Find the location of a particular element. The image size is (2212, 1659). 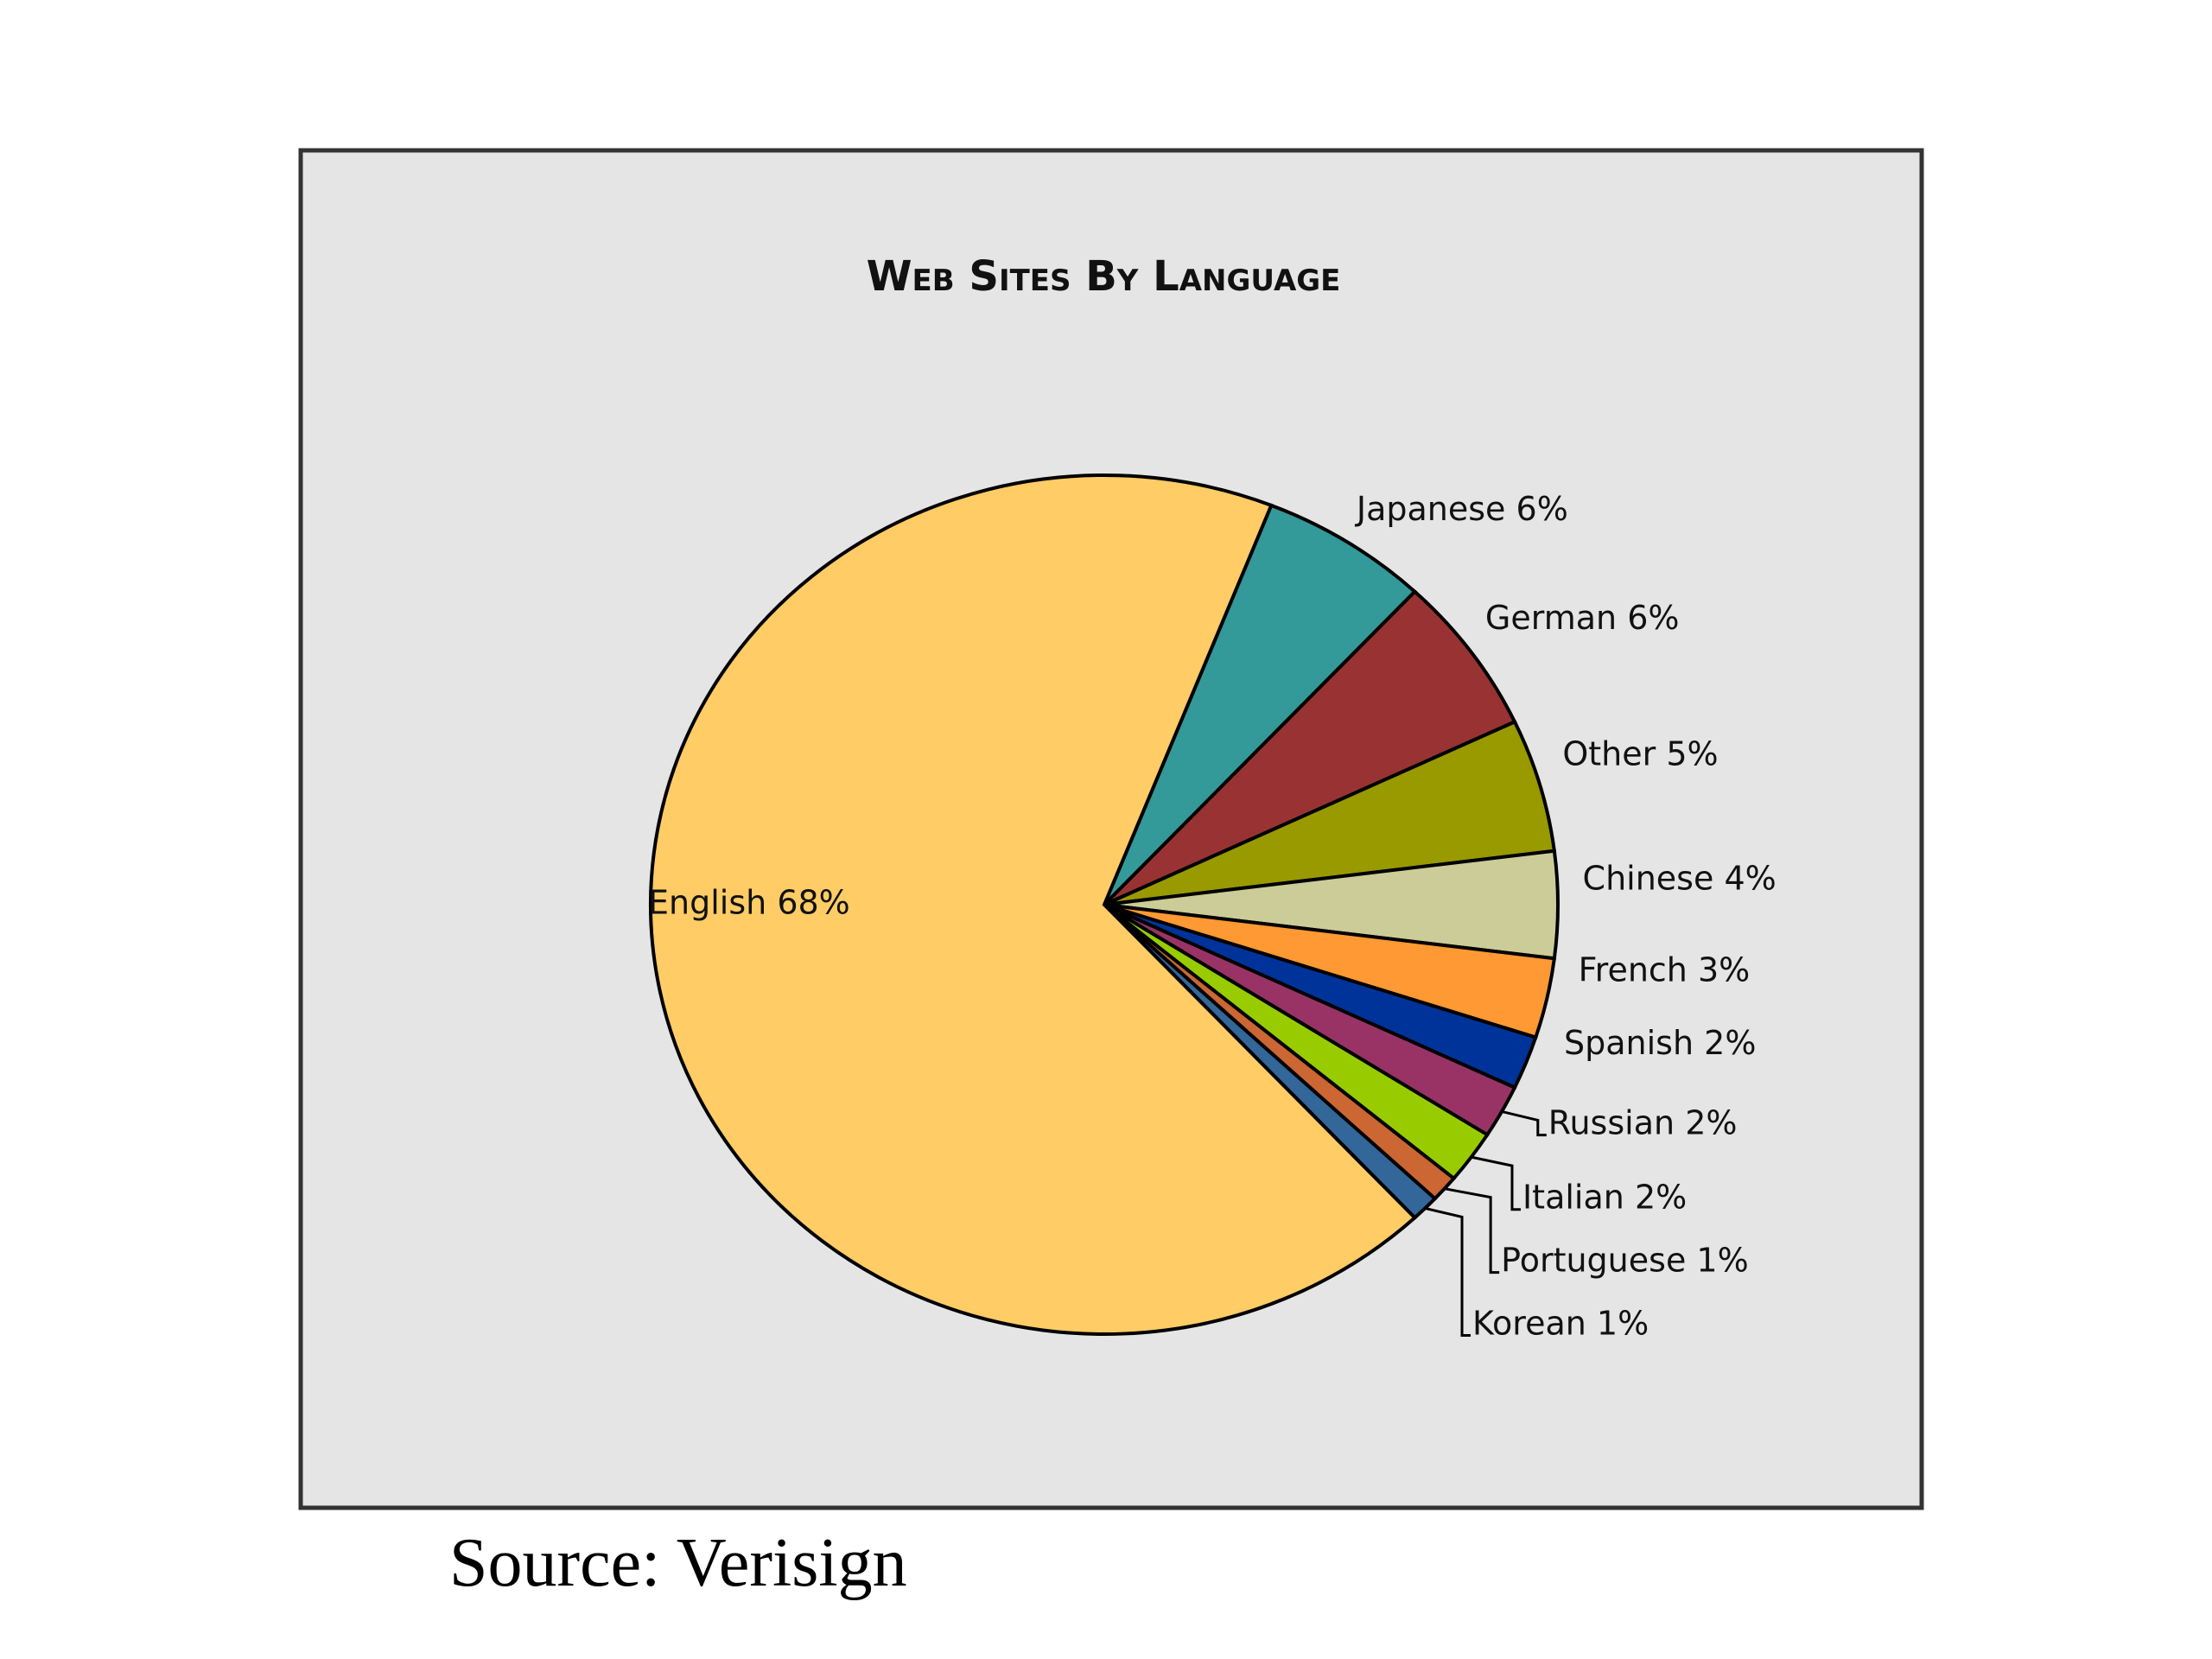

slice-label: Japanese 6% is located at coordinates (1461, 509).